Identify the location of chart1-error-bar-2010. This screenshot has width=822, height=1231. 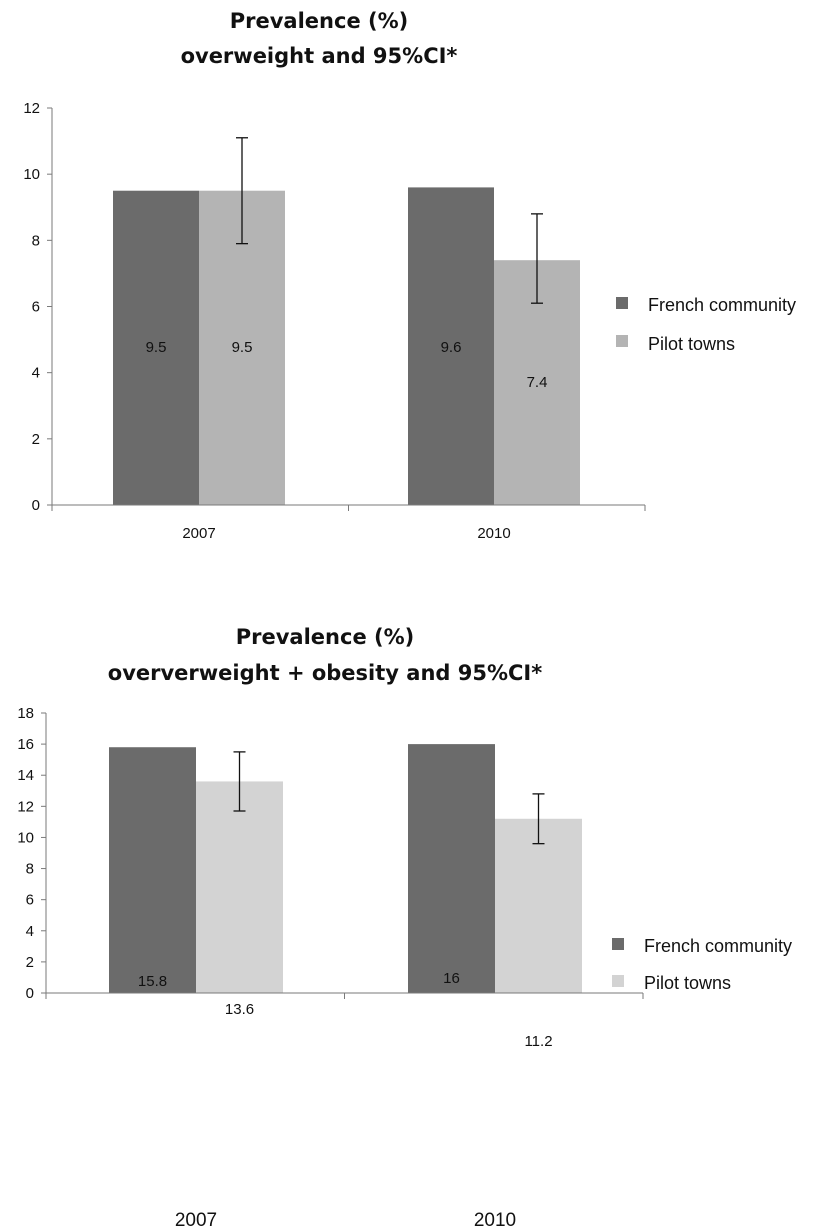
(537, 258).